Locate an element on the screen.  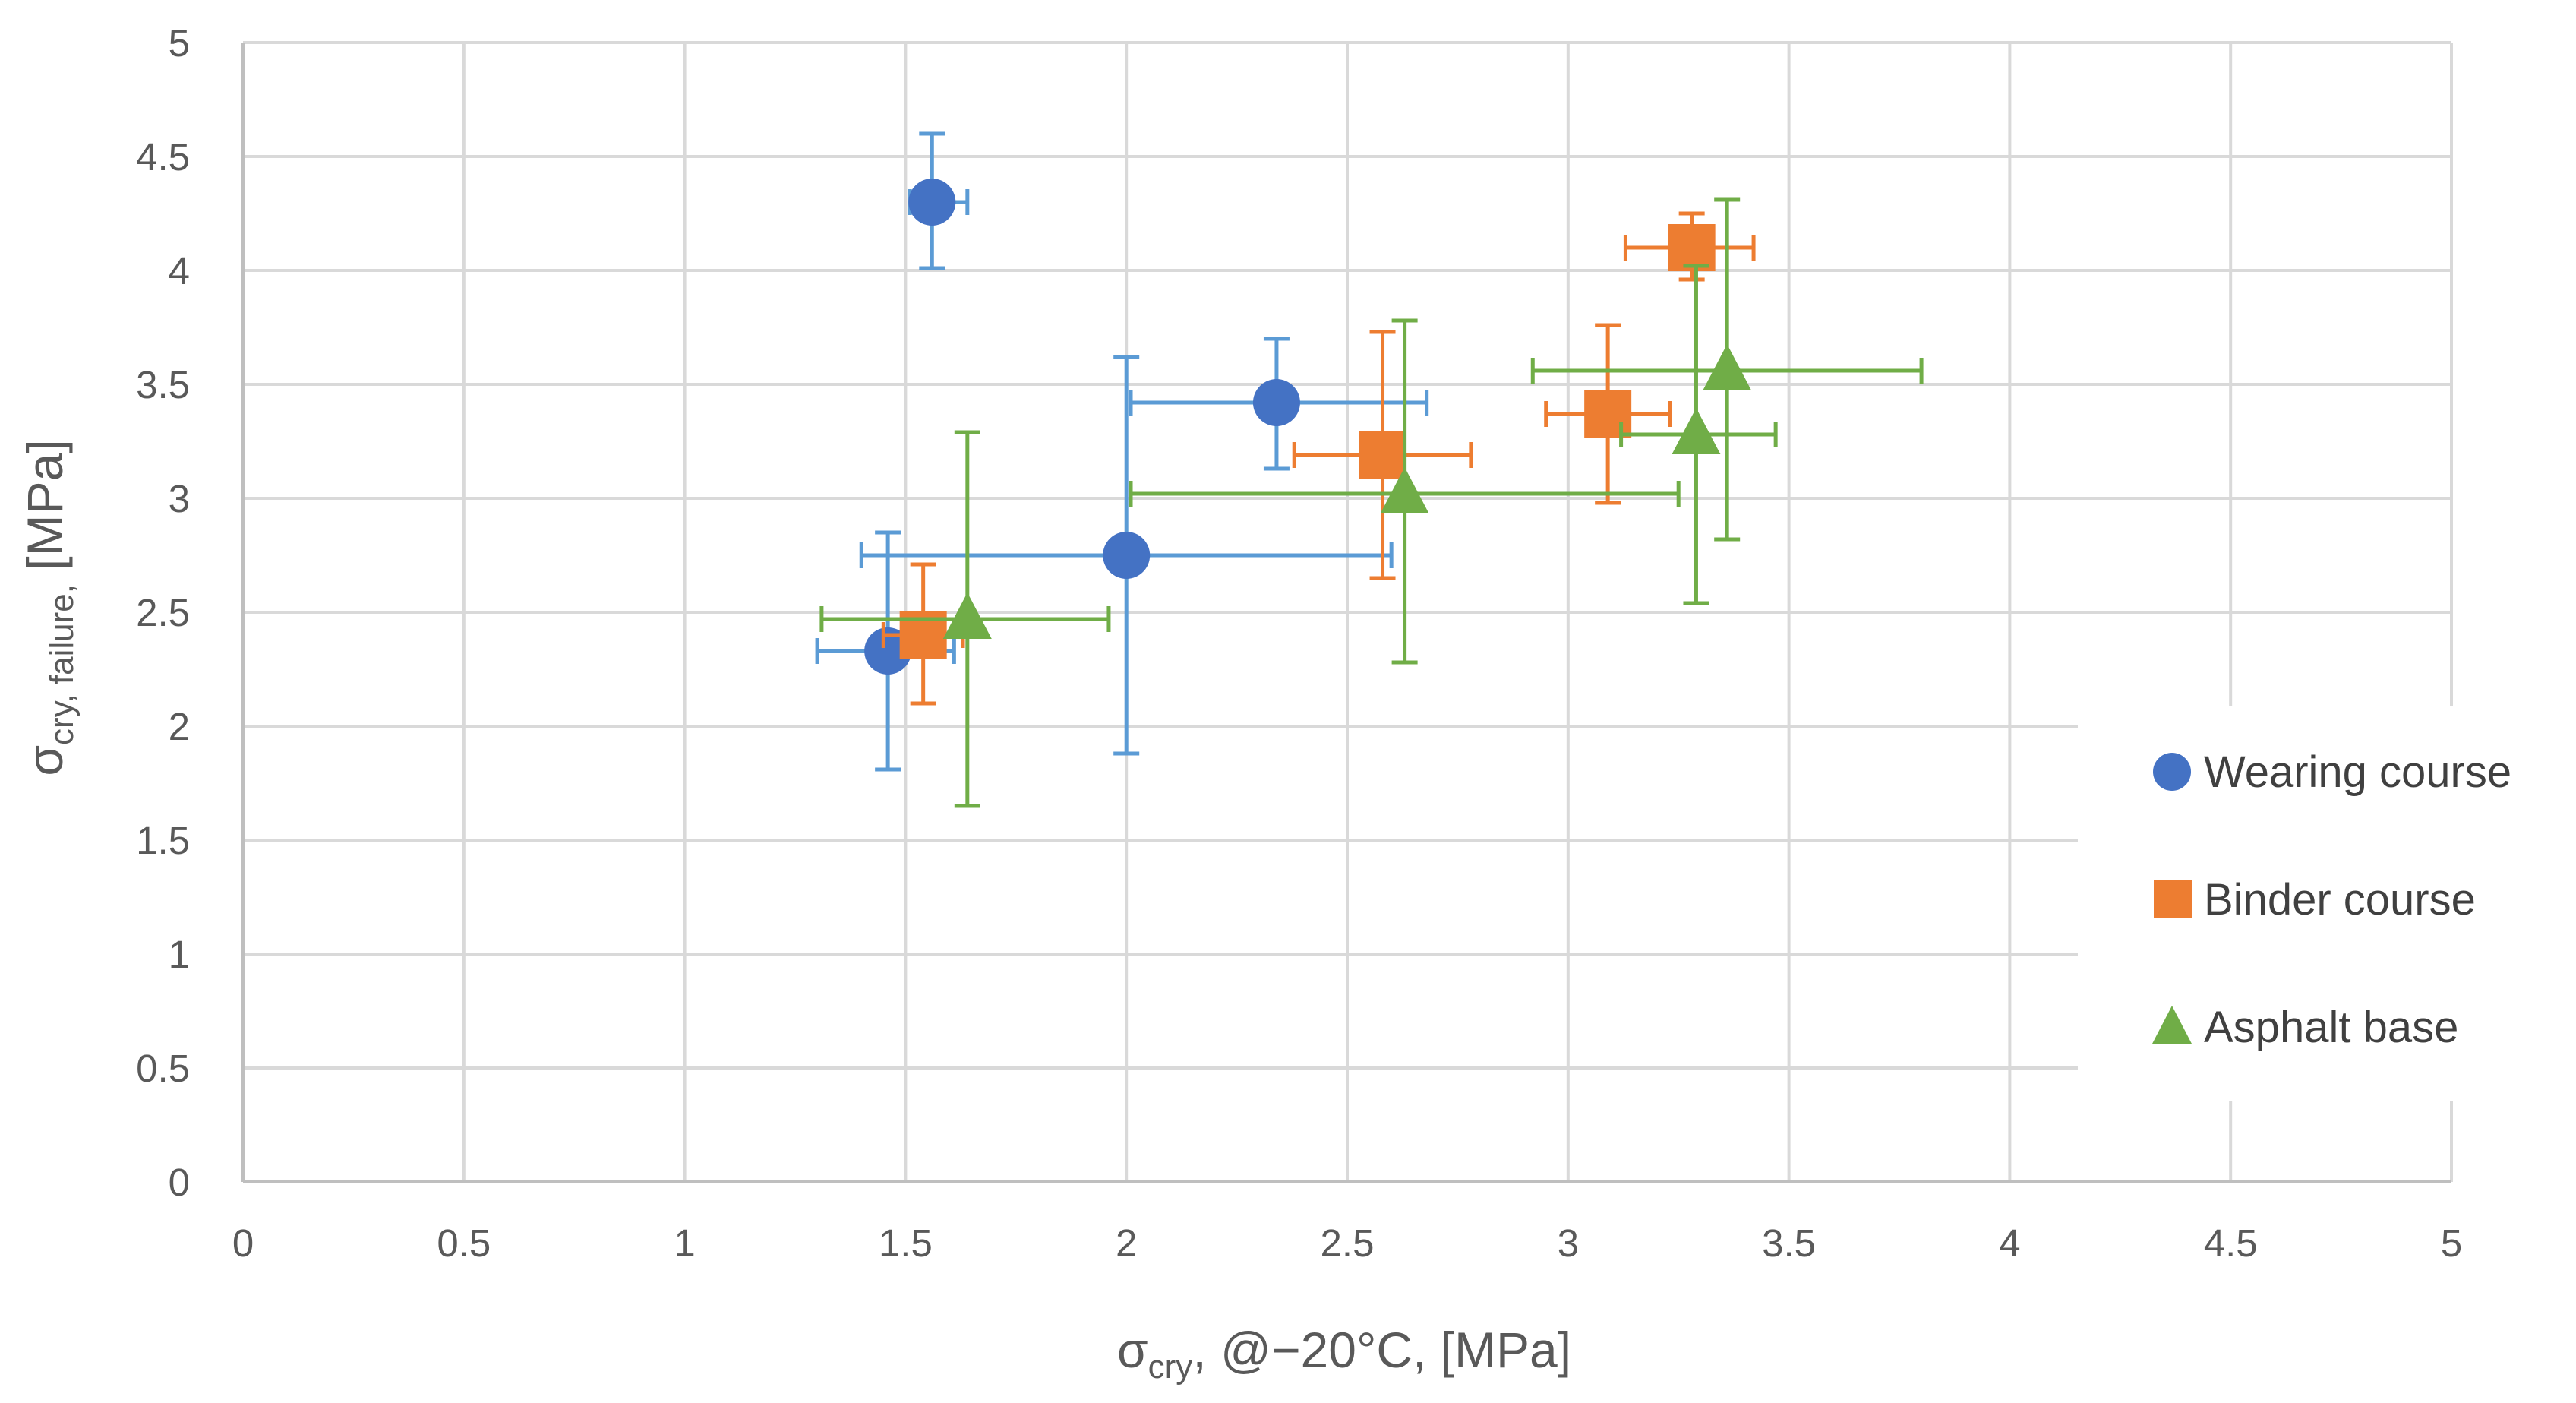
x-axis-title-main: σ is located at coordinates (1132, 1350).